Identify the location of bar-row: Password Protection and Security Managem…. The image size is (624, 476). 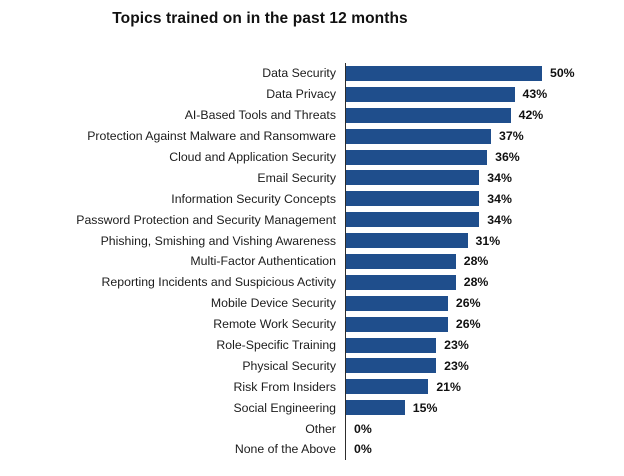
(312, 220).